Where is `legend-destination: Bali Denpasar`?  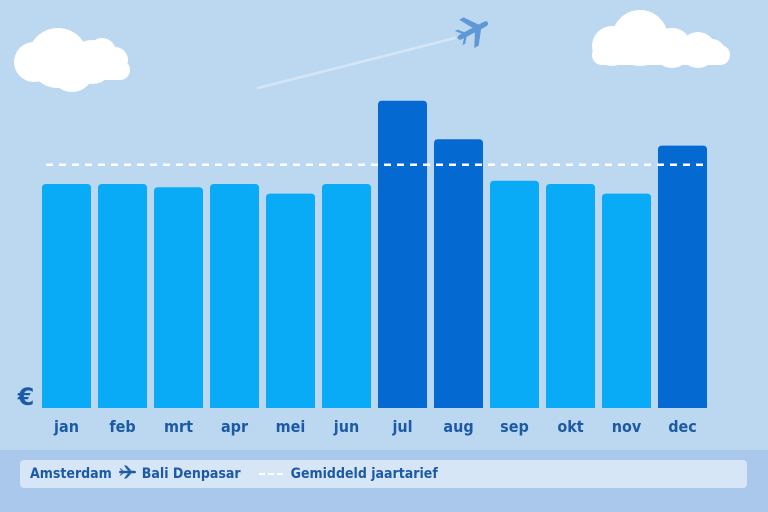
legend-destination: Bali Denpasar is located at coordinates (191, 474).